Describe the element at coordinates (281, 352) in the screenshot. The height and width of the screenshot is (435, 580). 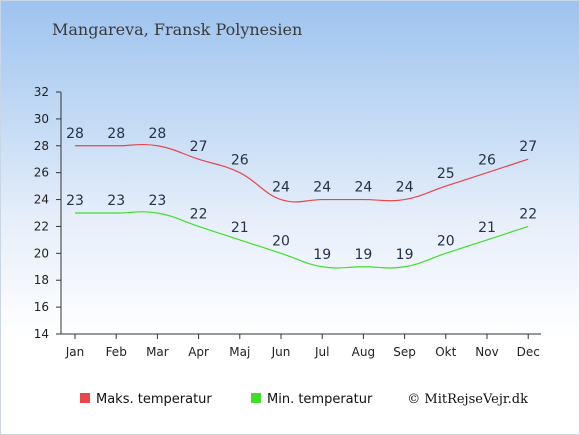
I see `x-tick-label: Jun` at that location.